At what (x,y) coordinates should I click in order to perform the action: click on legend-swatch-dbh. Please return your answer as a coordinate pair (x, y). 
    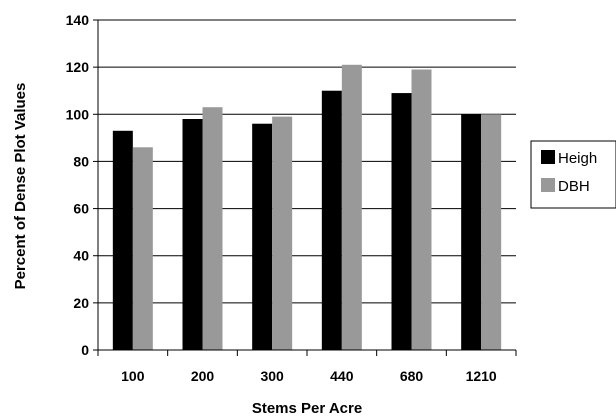
    Looking at the image, I should click on (548, 185).